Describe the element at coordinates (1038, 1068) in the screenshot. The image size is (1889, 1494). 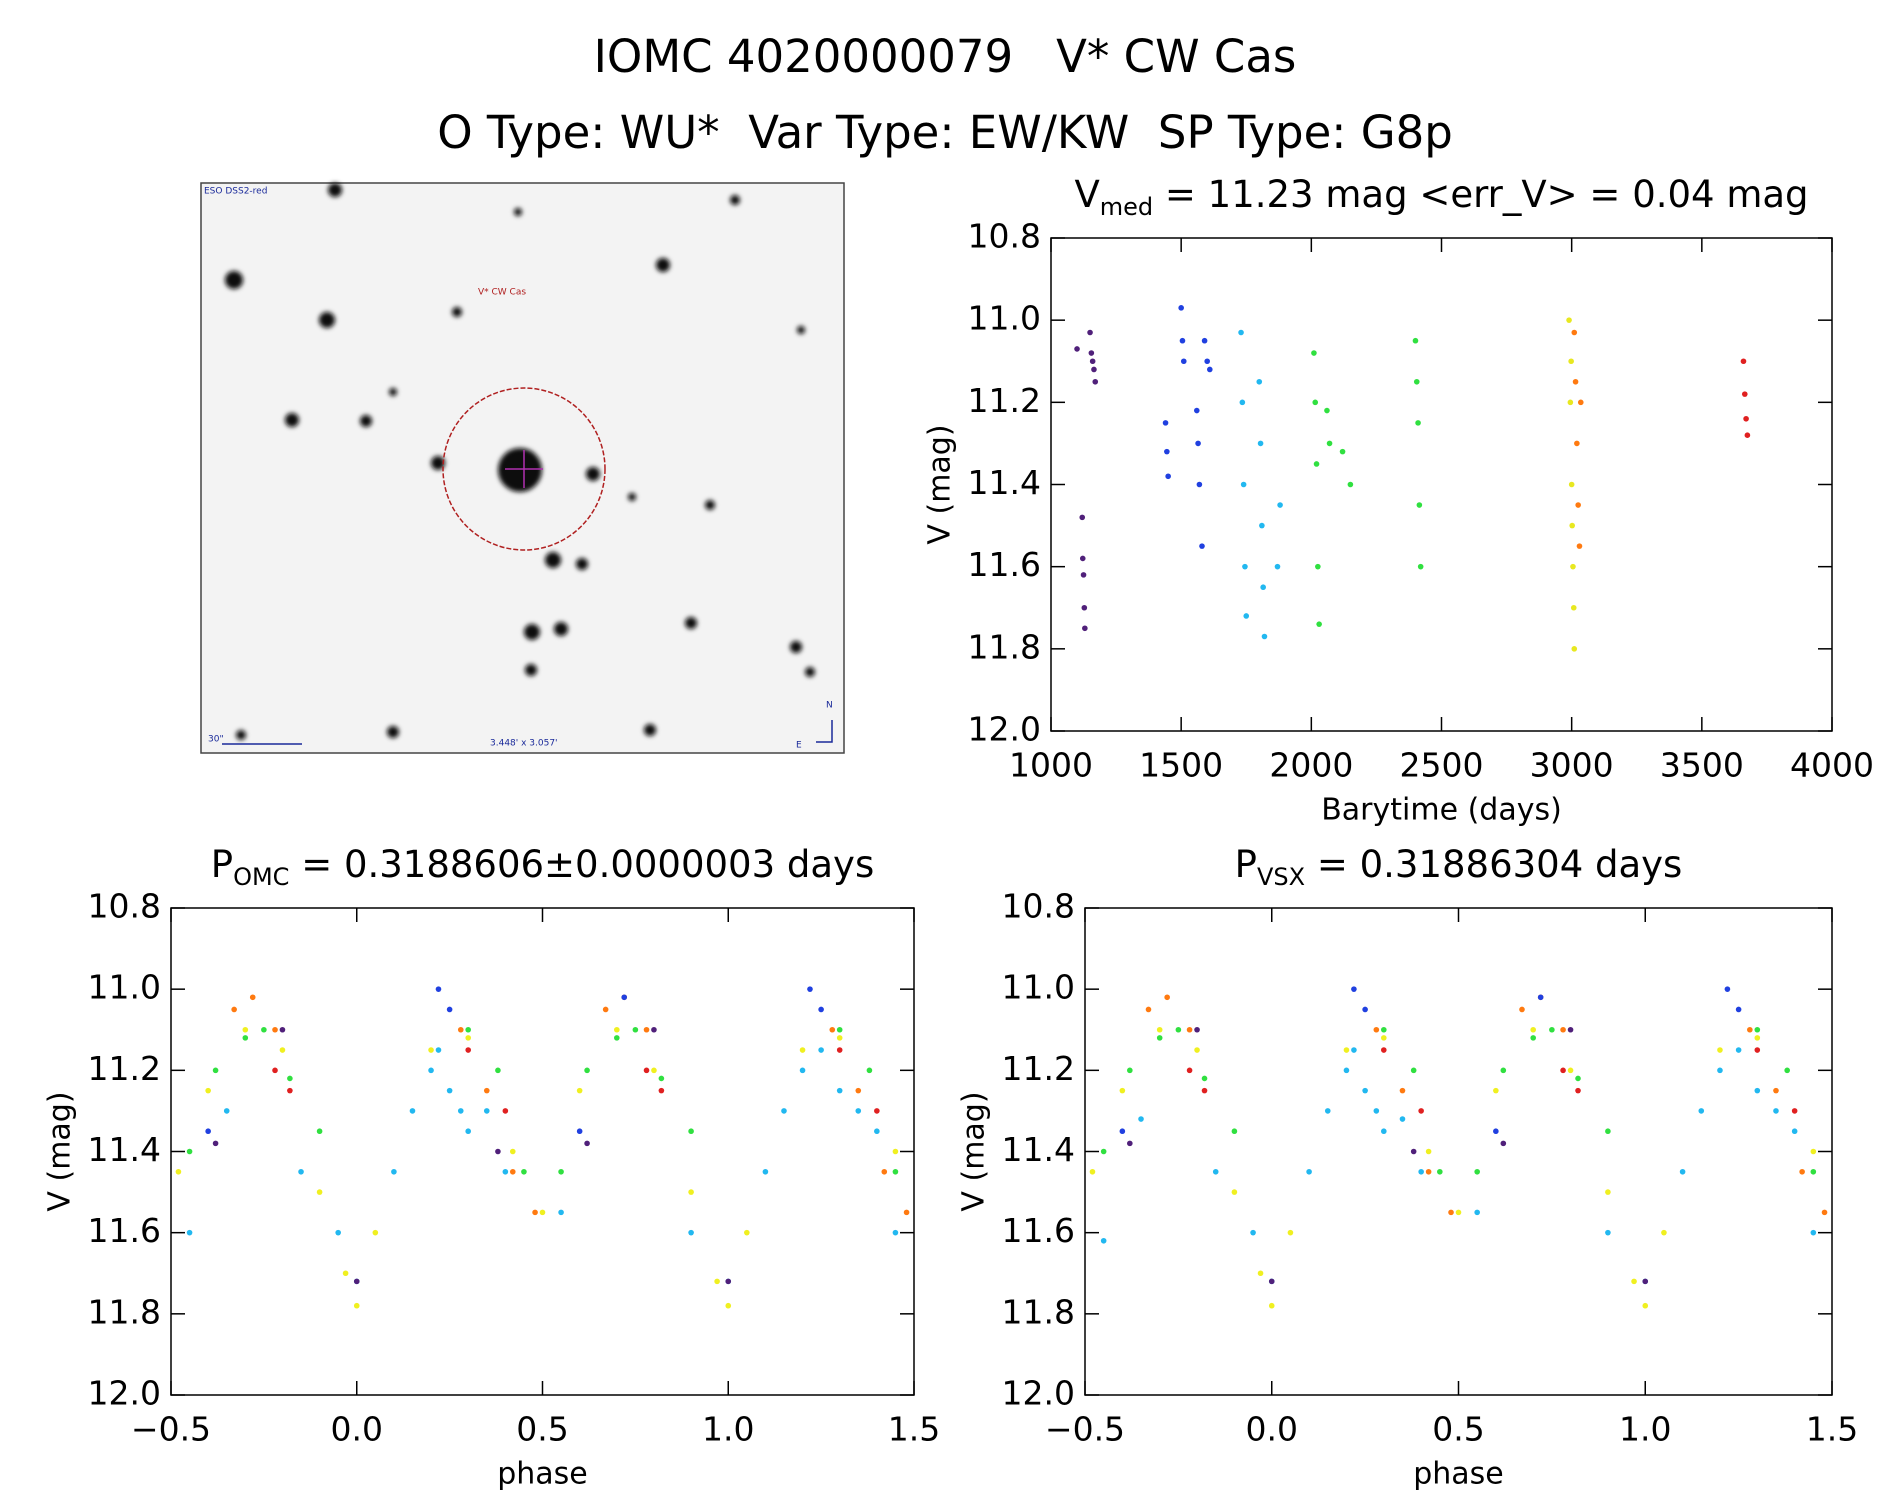
I see `y-tick-label: 11.2` at that location.